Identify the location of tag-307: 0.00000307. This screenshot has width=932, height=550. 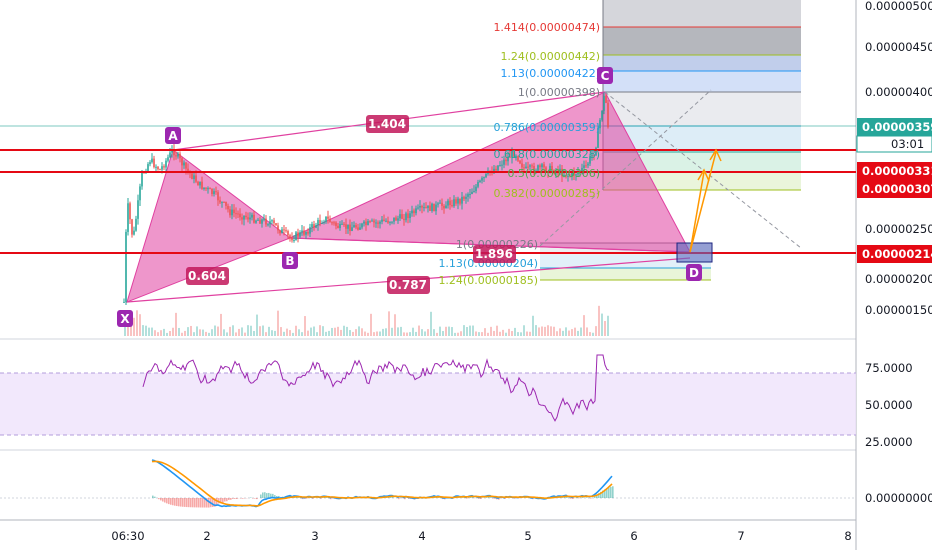
(897, 189).